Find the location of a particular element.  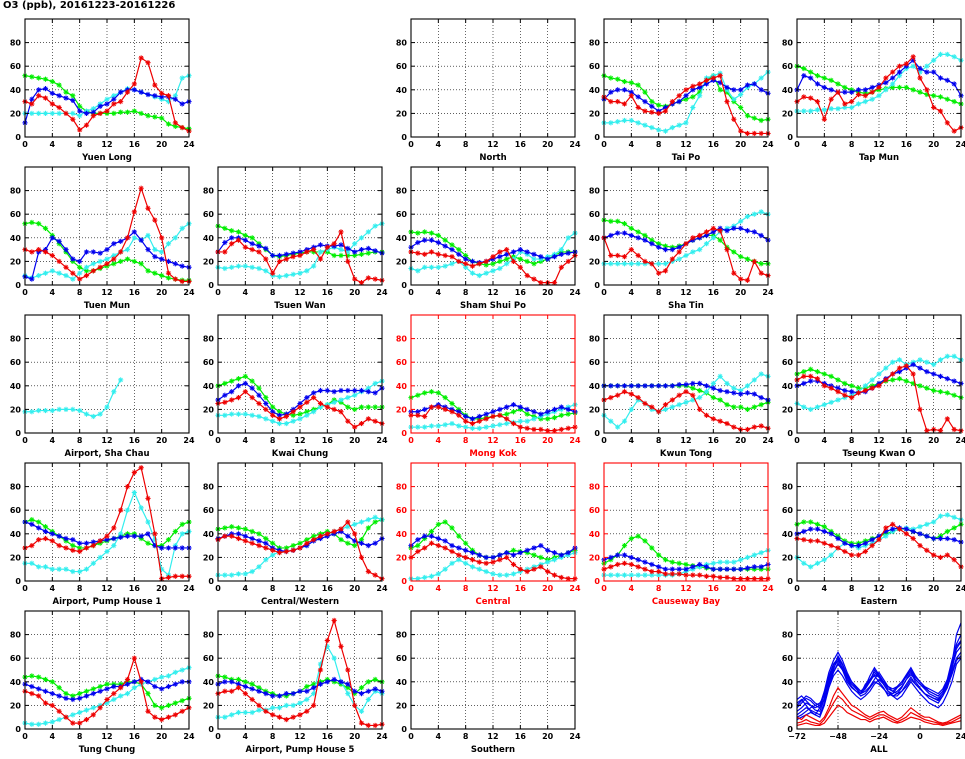

series-line-blue is located at coordinates (686, 238).